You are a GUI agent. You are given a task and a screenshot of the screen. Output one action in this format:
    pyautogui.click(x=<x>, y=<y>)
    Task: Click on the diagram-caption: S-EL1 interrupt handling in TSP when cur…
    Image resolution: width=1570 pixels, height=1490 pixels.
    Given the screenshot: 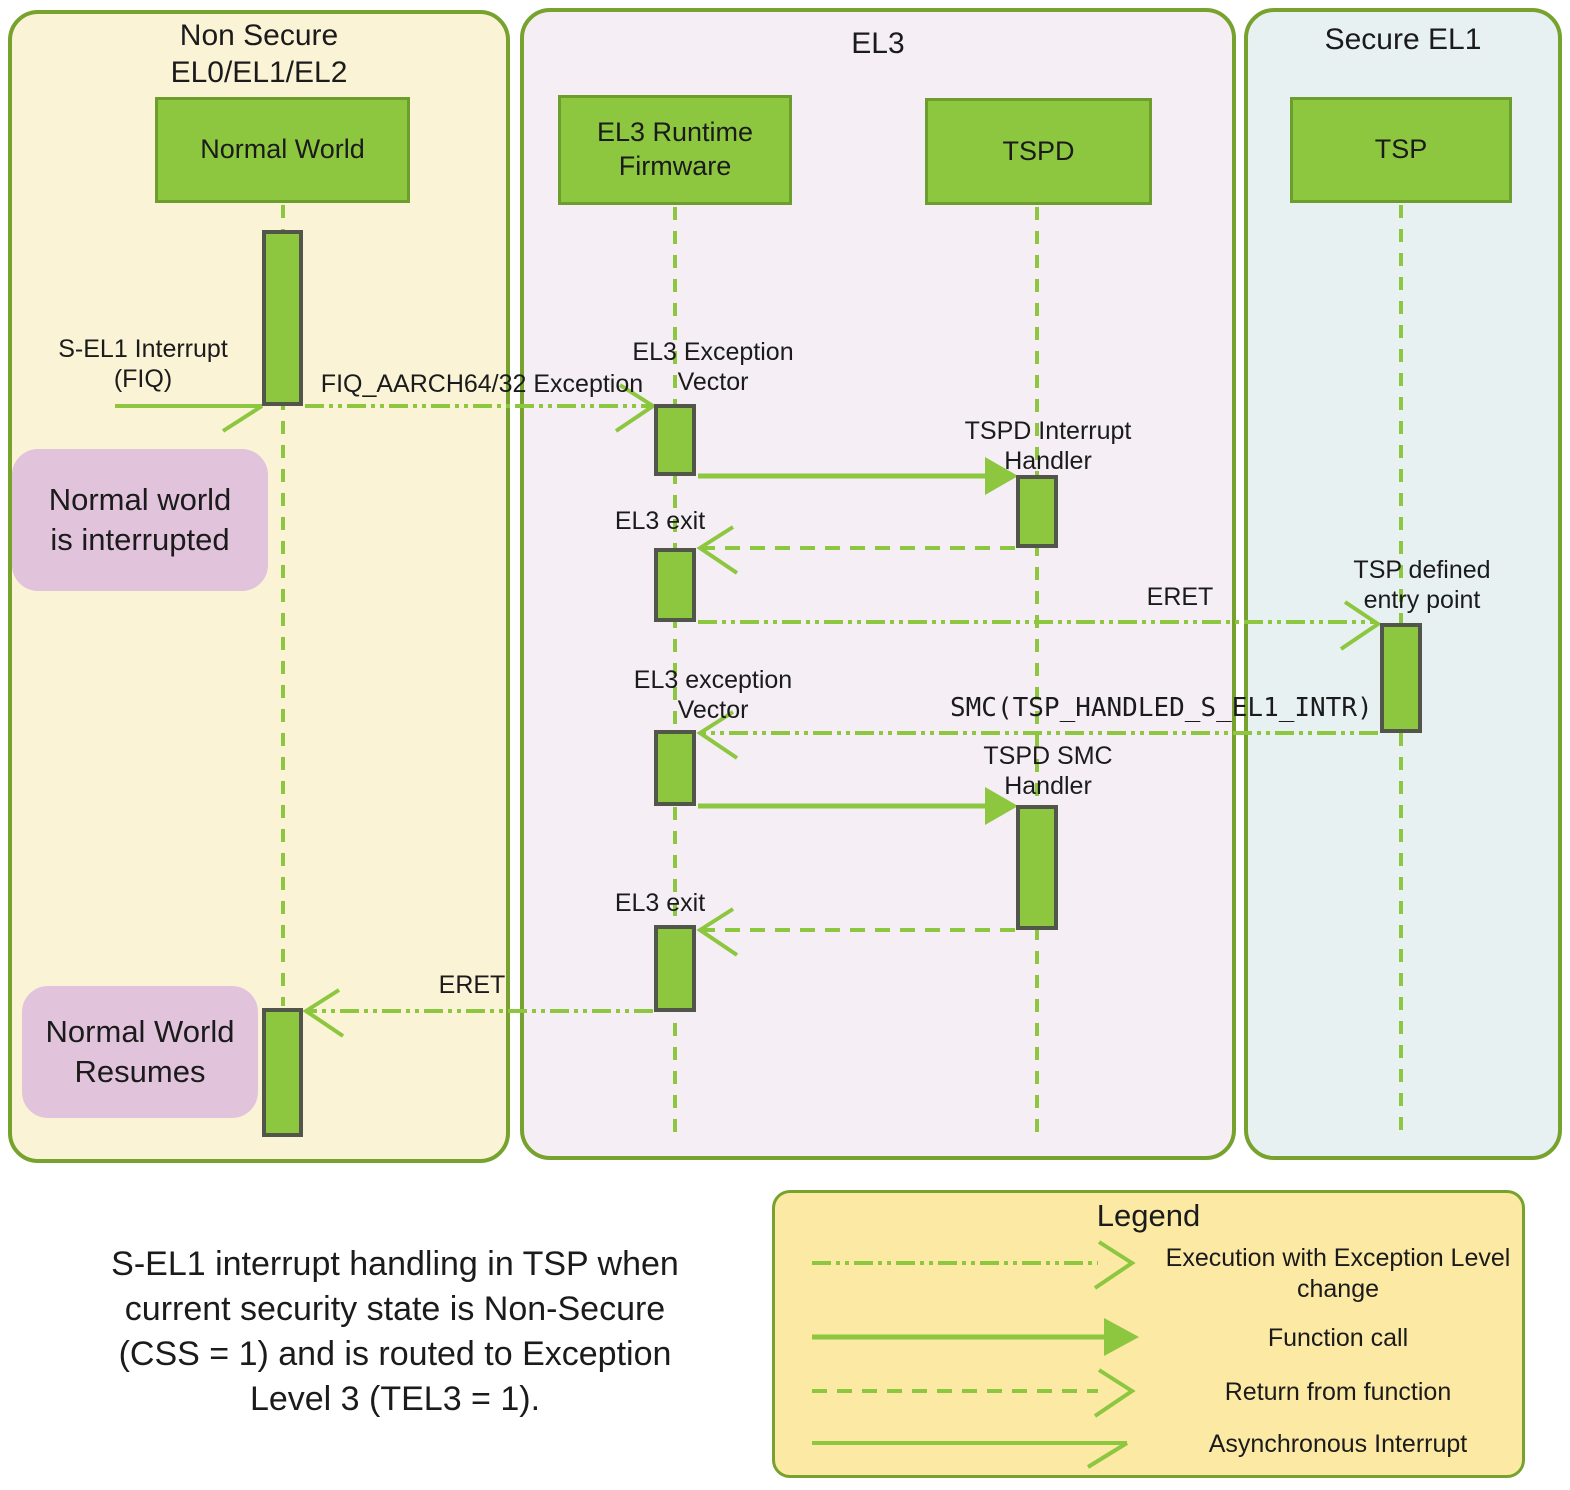 What is the action you would take?
    pyautogui.click(x=395, y=1331)
    